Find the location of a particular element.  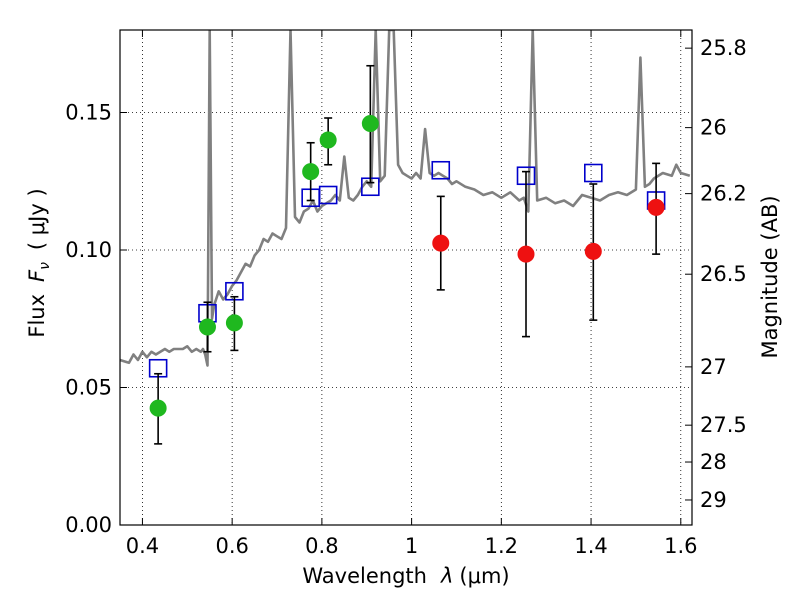

y2-tick-label: 25.8 is located at coordinates (723, 48).